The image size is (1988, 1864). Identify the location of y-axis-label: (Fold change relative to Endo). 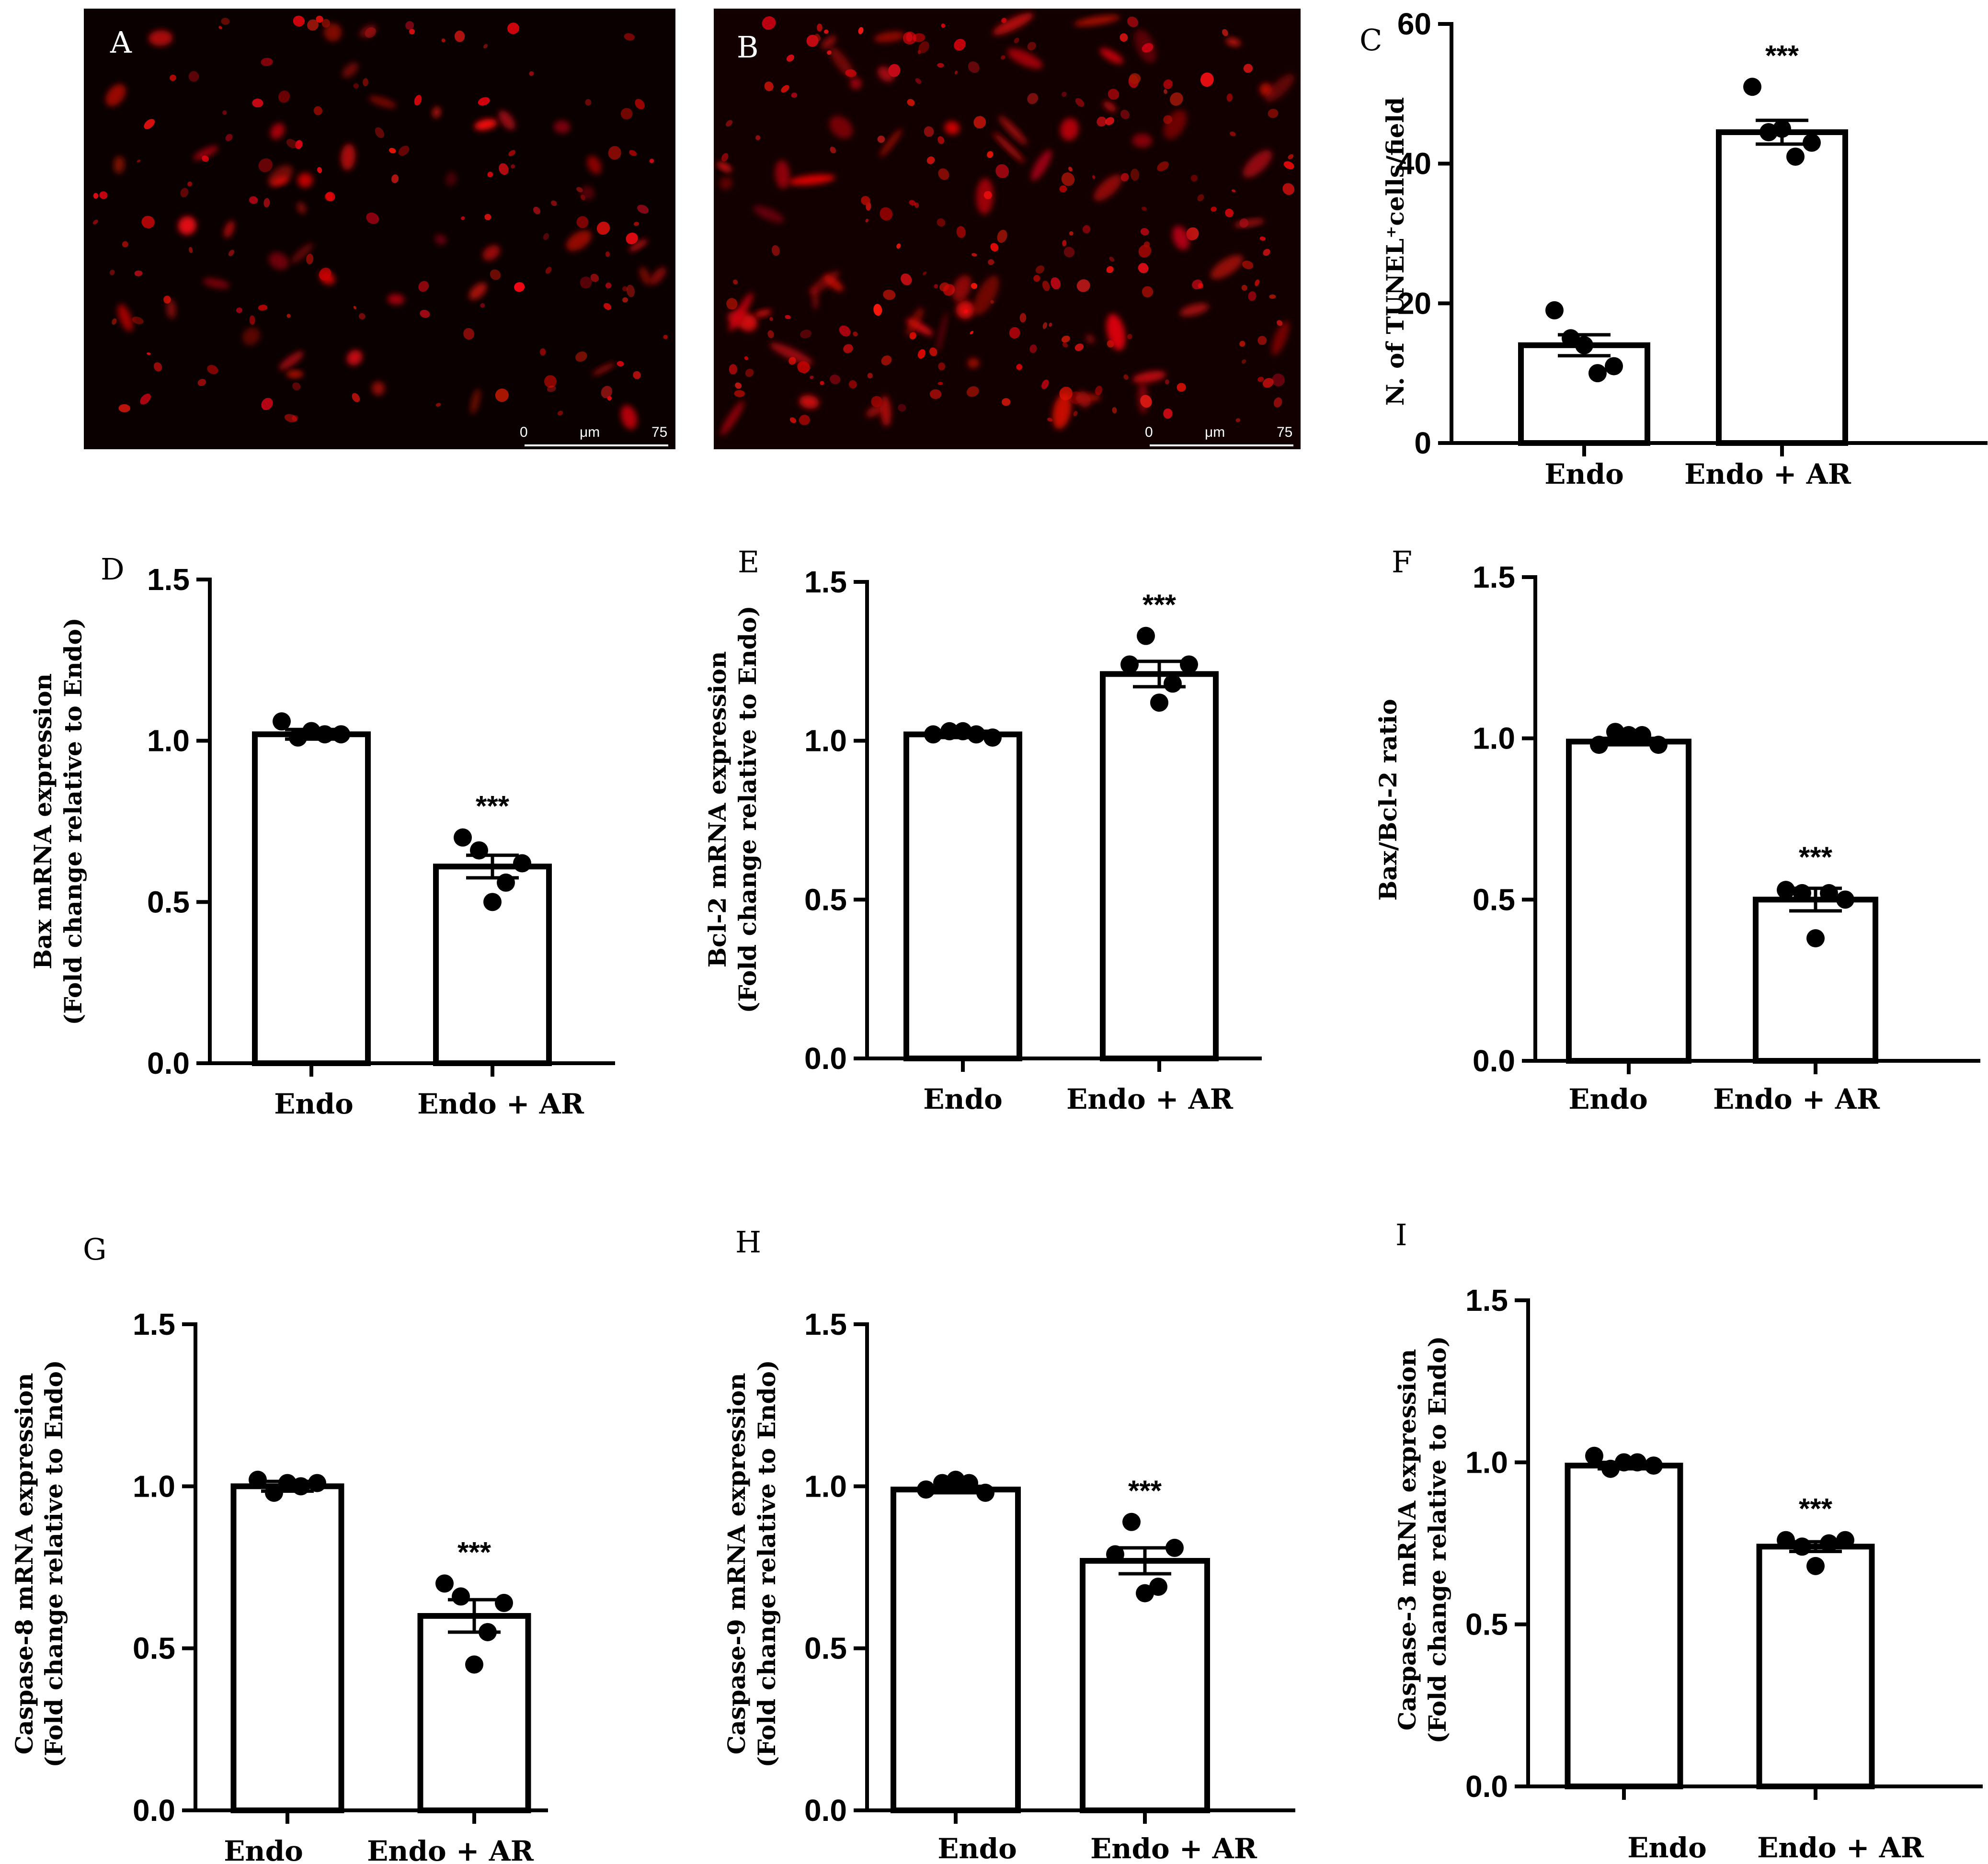
(767, 1563).